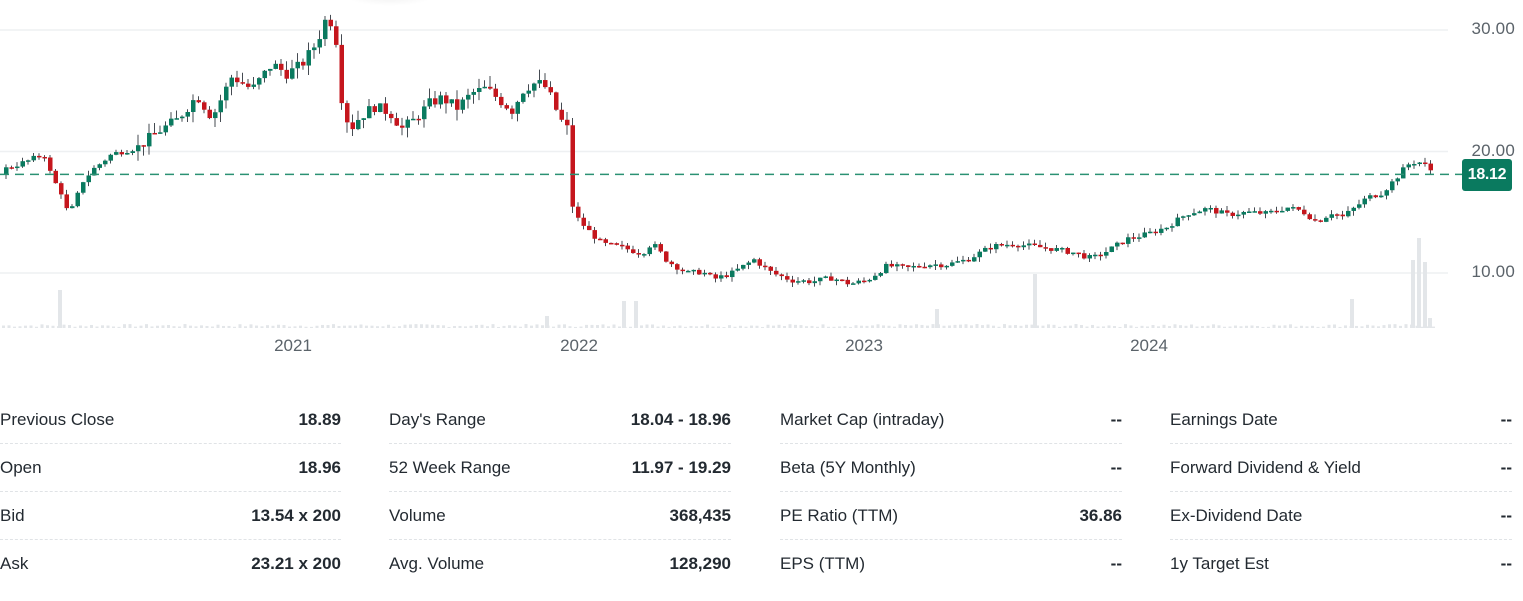 This screenshot has height=601, width=1523. Describe the element at coordinates (296, 563) in the screenshot. I see `stat-value: 23.21 x 200` at that location.